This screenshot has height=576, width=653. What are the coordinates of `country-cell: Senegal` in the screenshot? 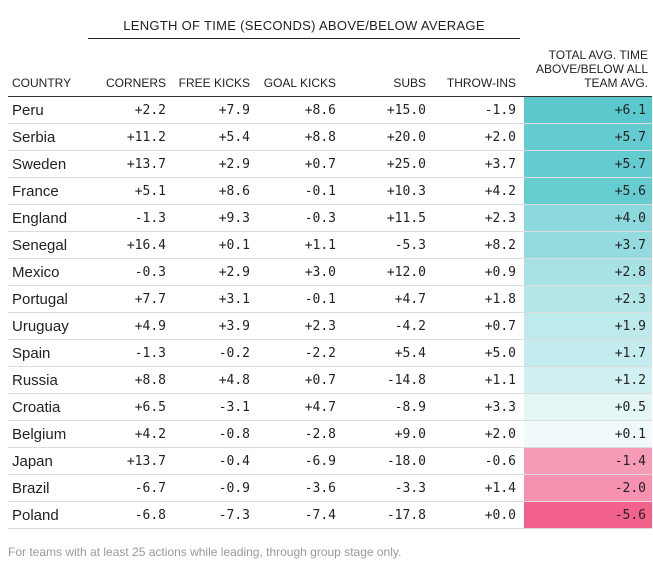 It's located at (49, 245).